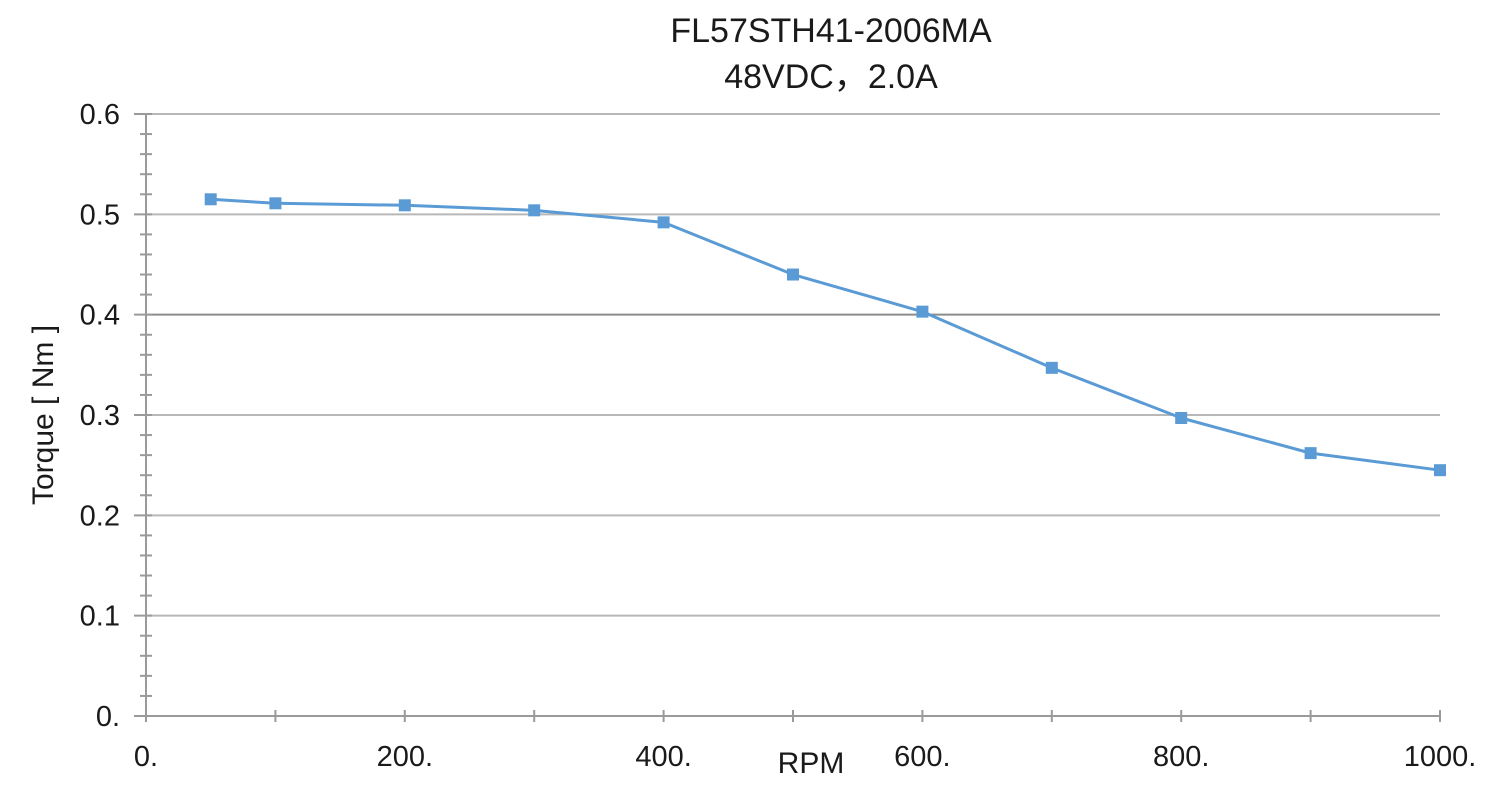 Image resolution: width=1500 pixels, height=794 pixels. Describe the element at coordinates (100, 617) in the screenshot. I see `y-tick-label: 0.1` at that location.